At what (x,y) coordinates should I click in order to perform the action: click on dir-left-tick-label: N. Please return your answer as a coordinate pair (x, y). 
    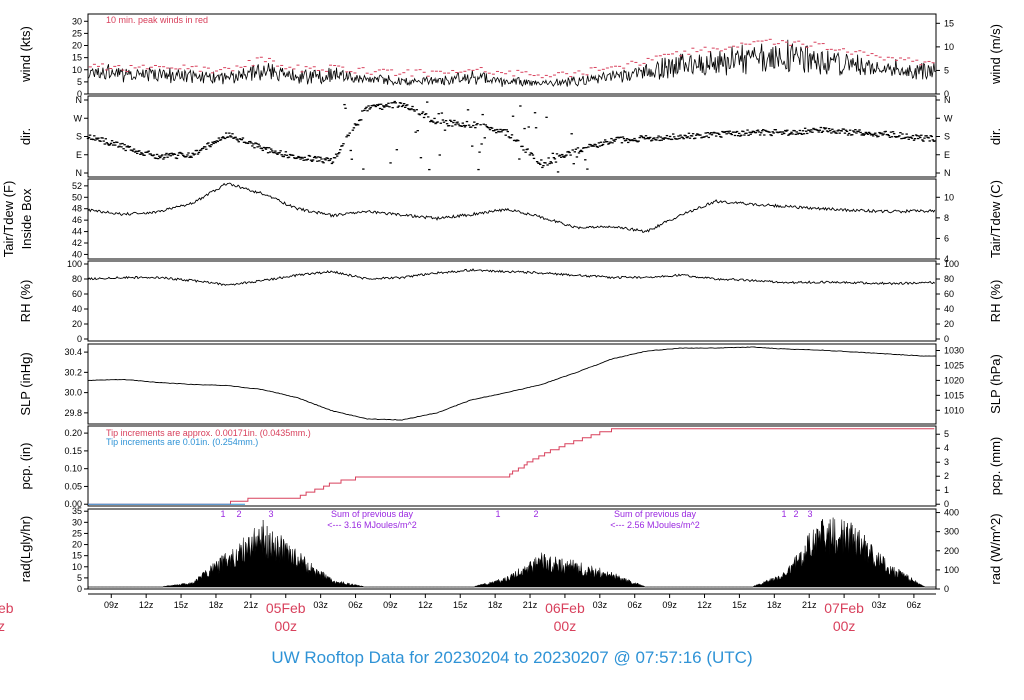
    Looking at the image, I should click on (79, 100).